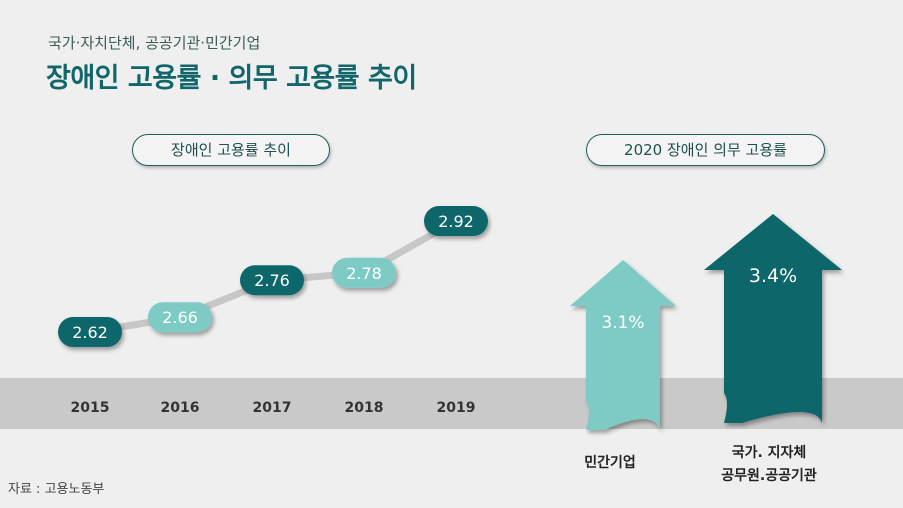  I want to click on data-label-2019: 2.92, so click(456, 221).